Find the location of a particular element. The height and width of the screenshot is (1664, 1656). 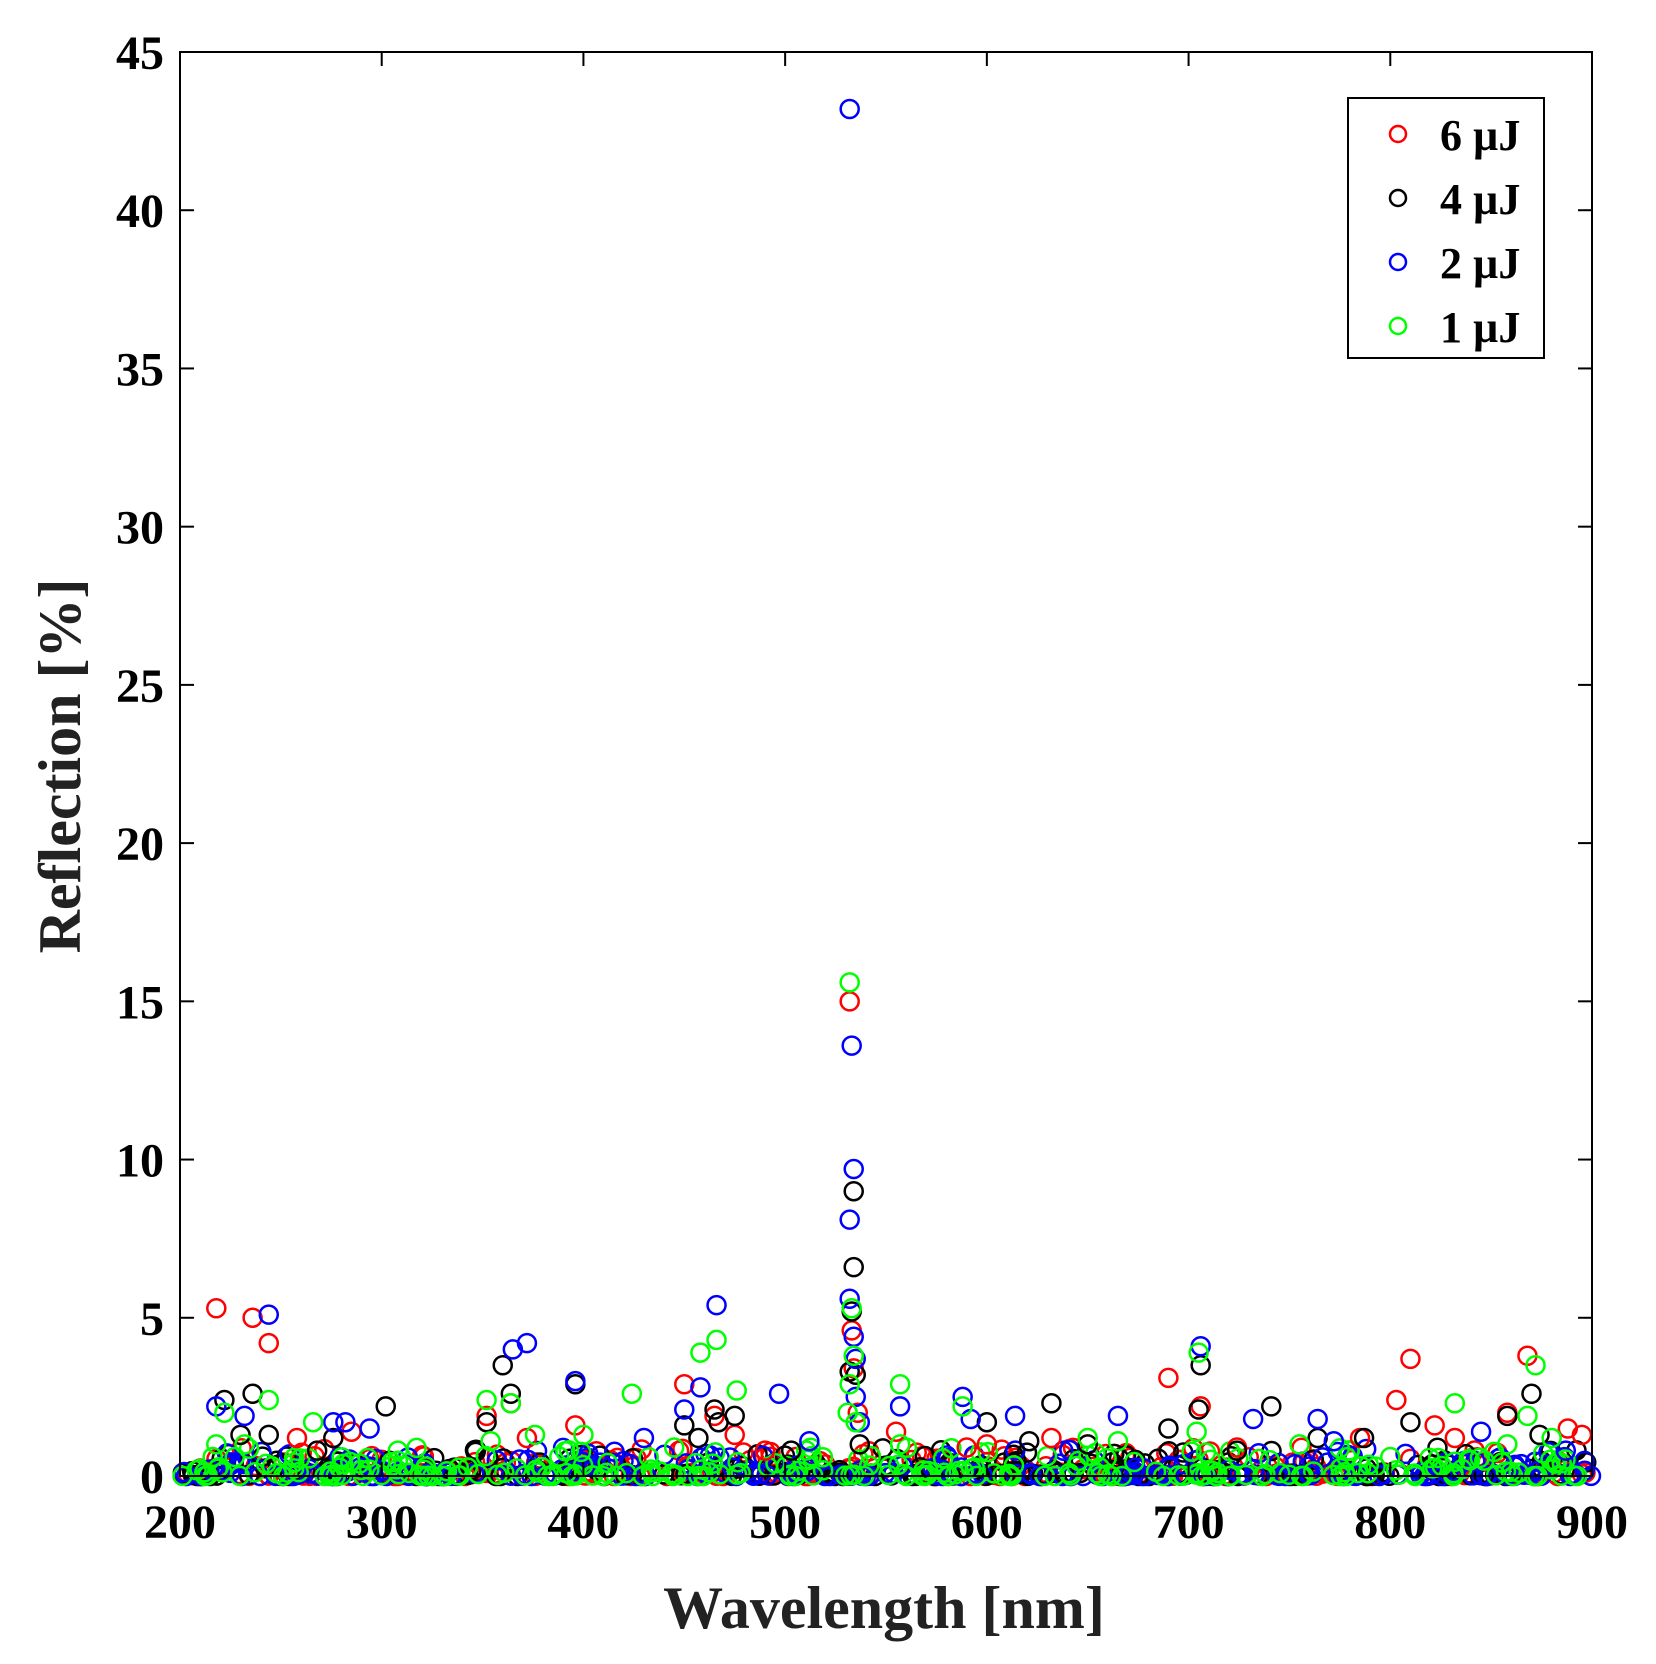

legend-label: 1 µJ is located at coordinates (1480, 327).